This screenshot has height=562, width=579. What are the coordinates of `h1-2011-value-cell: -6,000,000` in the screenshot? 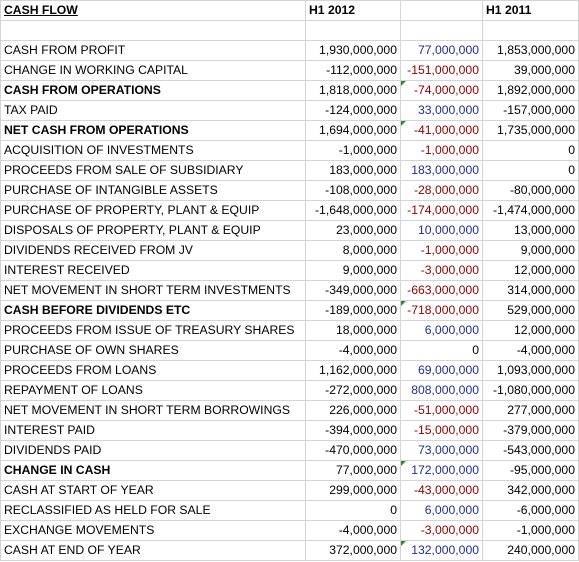 It's located at (530, 510).